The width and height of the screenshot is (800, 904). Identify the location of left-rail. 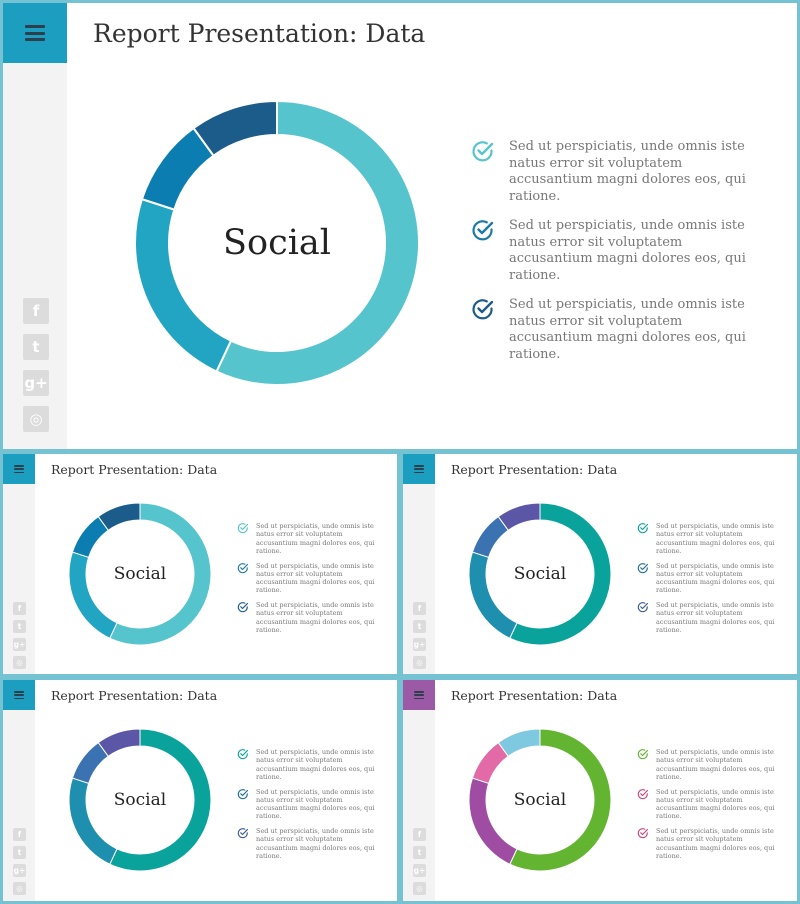
(19, 564).